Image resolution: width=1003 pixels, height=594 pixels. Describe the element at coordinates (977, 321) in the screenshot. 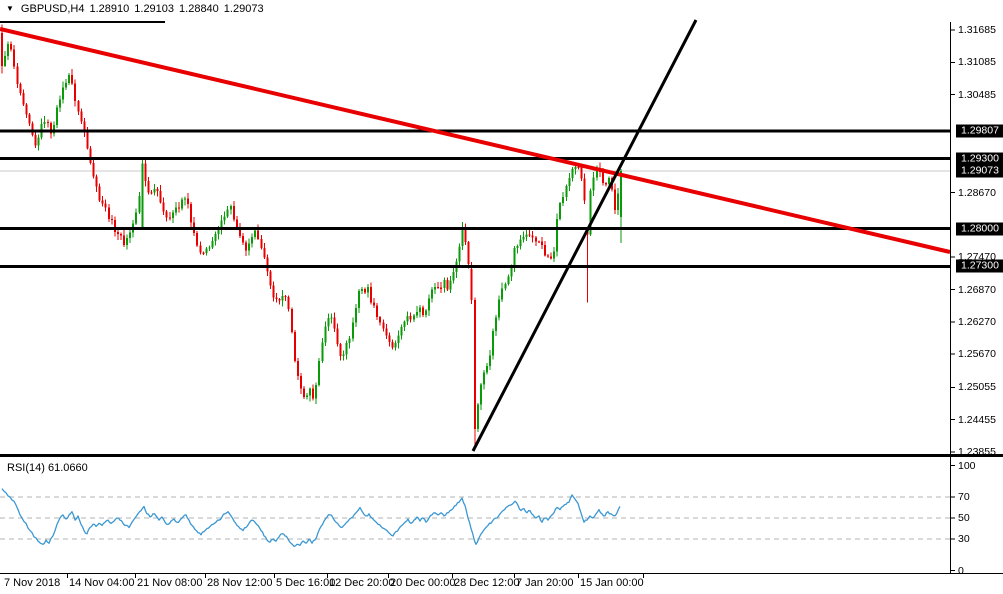

I see `price-axis-label: 1.26270` at that location.